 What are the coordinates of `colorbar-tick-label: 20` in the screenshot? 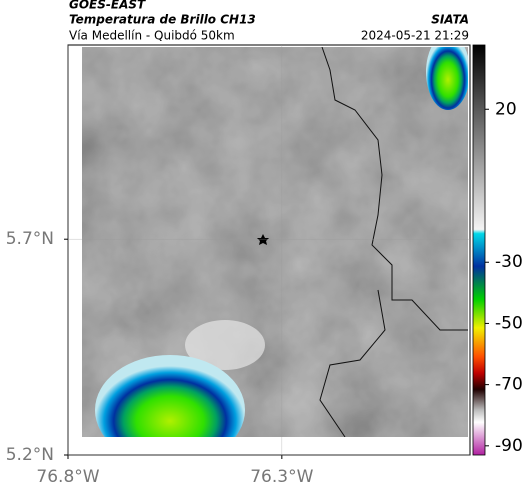 It's located at (506, 109).